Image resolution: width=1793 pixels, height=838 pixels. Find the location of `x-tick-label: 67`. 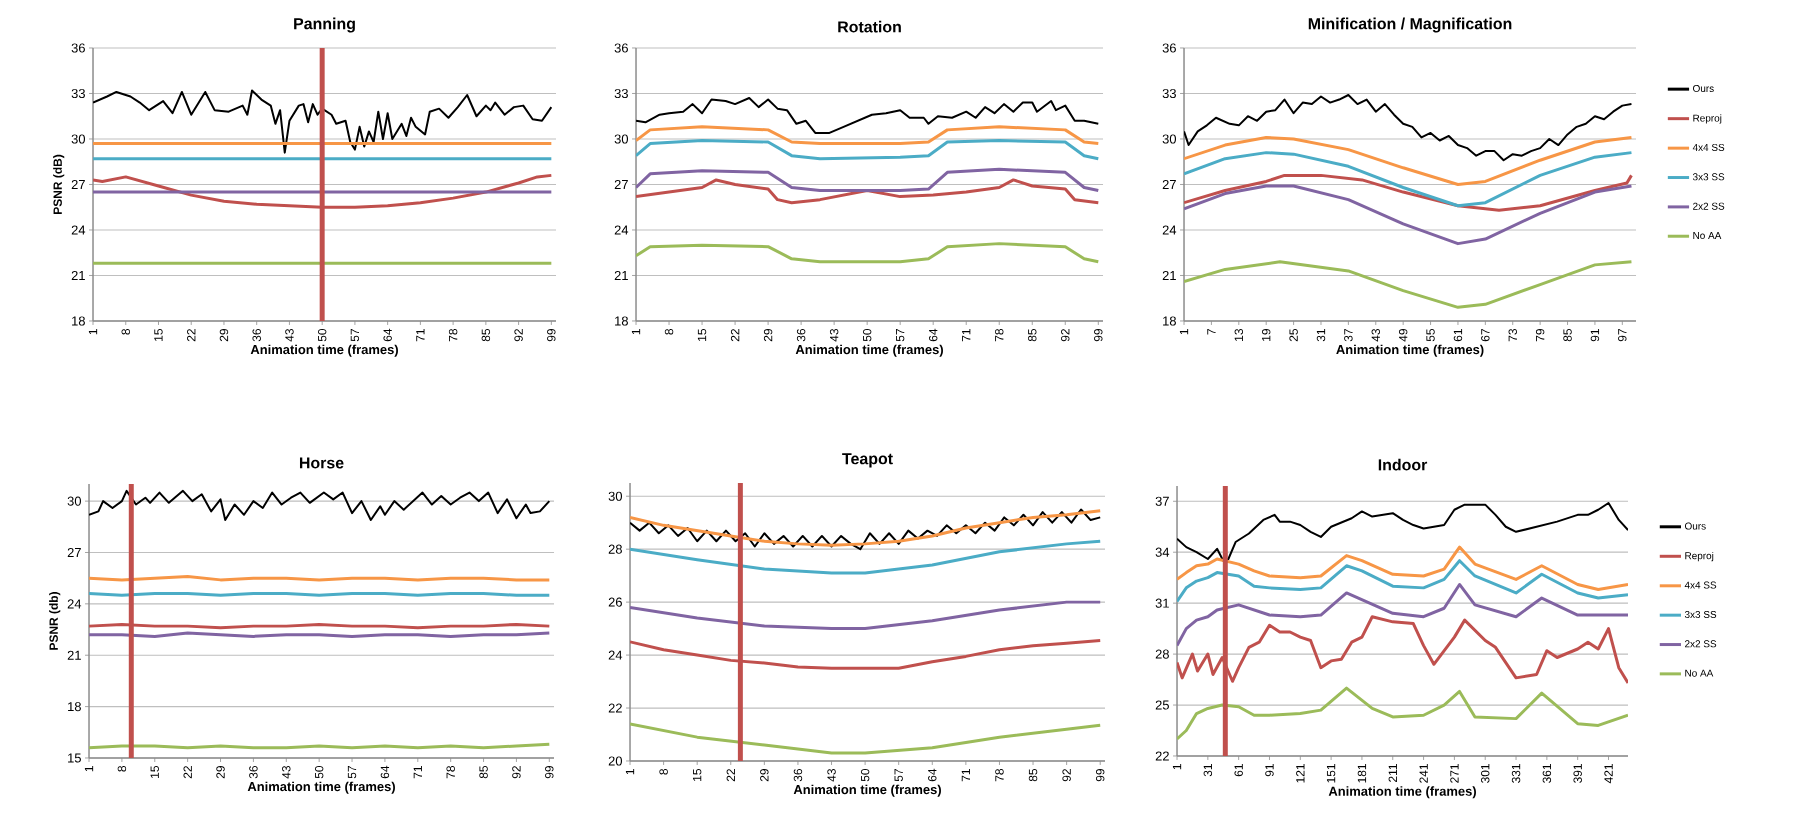

x-tick-label: 67 is located at coordinates (1485, 335).